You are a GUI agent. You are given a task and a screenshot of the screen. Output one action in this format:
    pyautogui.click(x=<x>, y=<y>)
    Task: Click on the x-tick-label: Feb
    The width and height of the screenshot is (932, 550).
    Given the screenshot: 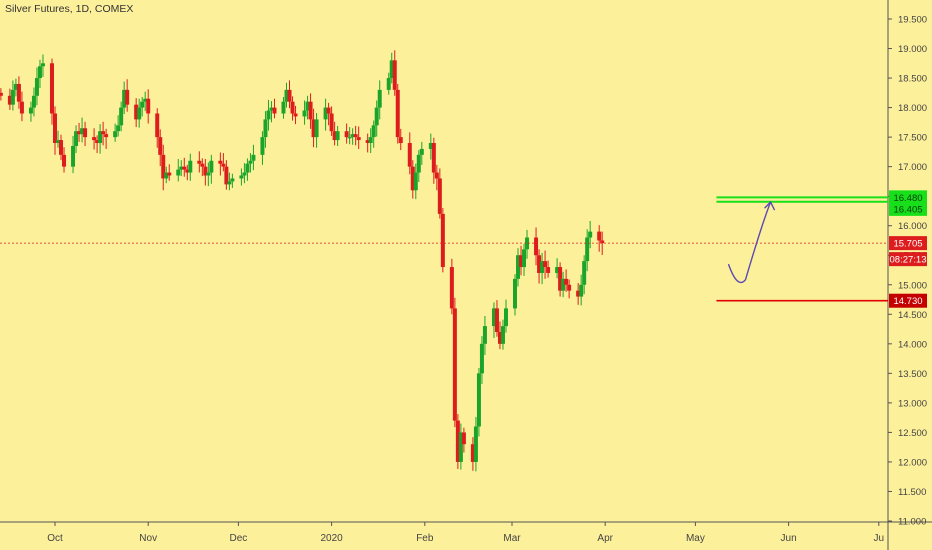 What is the action you would take?
    pyautogui.click(x=425, y=538)
    